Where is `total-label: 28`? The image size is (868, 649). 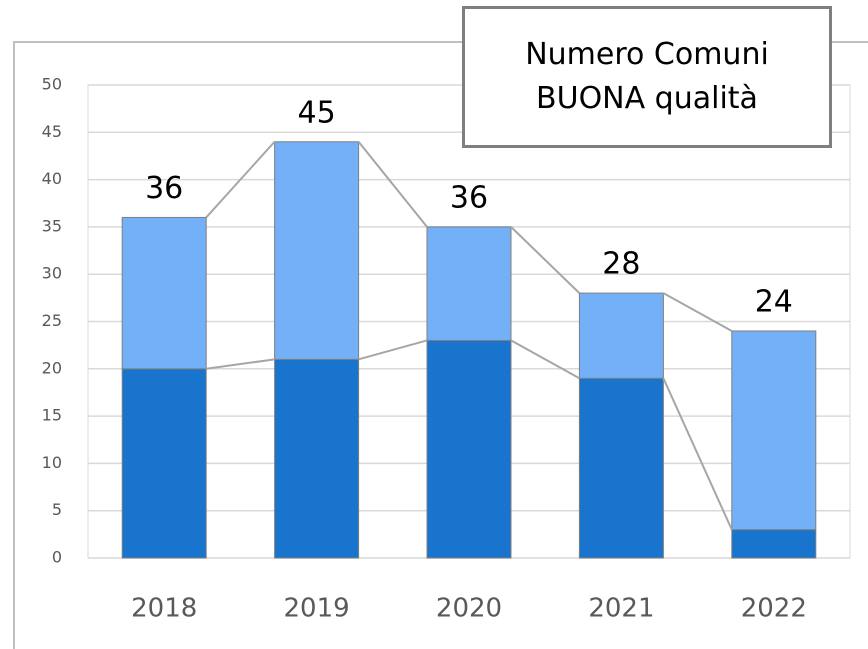 total-label: 28 is located at coordinates (621, 264).